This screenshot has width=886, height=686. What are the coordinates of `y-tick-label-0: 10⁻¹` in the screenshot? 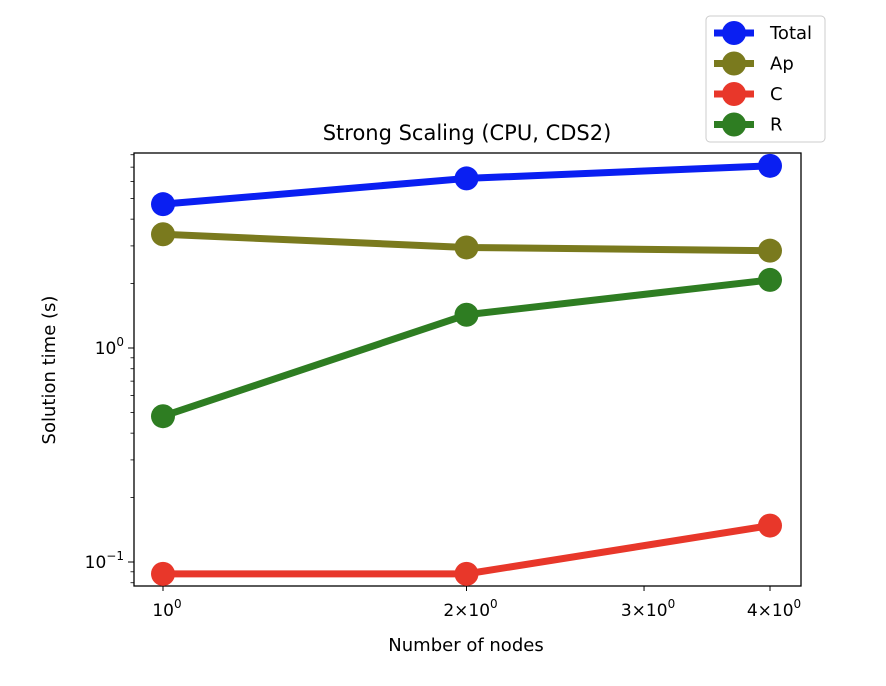 It's located at (104, 561).